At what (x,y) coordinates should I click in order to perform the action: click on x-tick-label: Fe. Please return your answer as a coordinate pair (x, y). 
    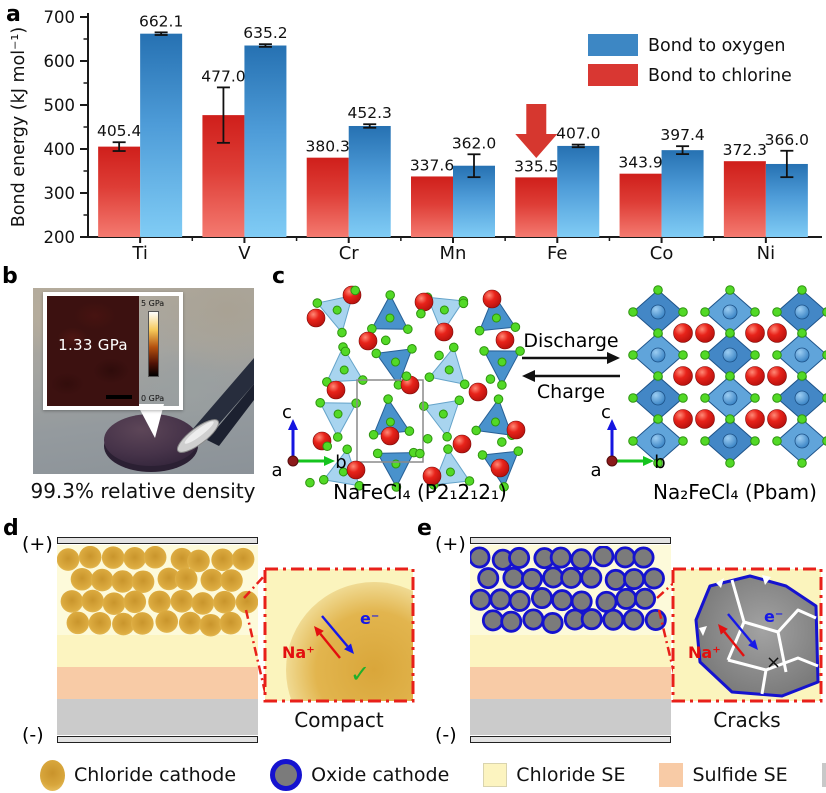
    Looking at the image, I should click on (557, 253).